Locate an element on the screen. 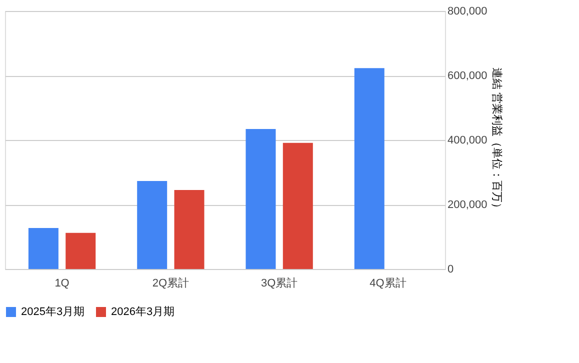 Image resolution: width=579 pixels, height=363 pixels. y-tick-label: 400,000 is located at coordinates (468, 140).